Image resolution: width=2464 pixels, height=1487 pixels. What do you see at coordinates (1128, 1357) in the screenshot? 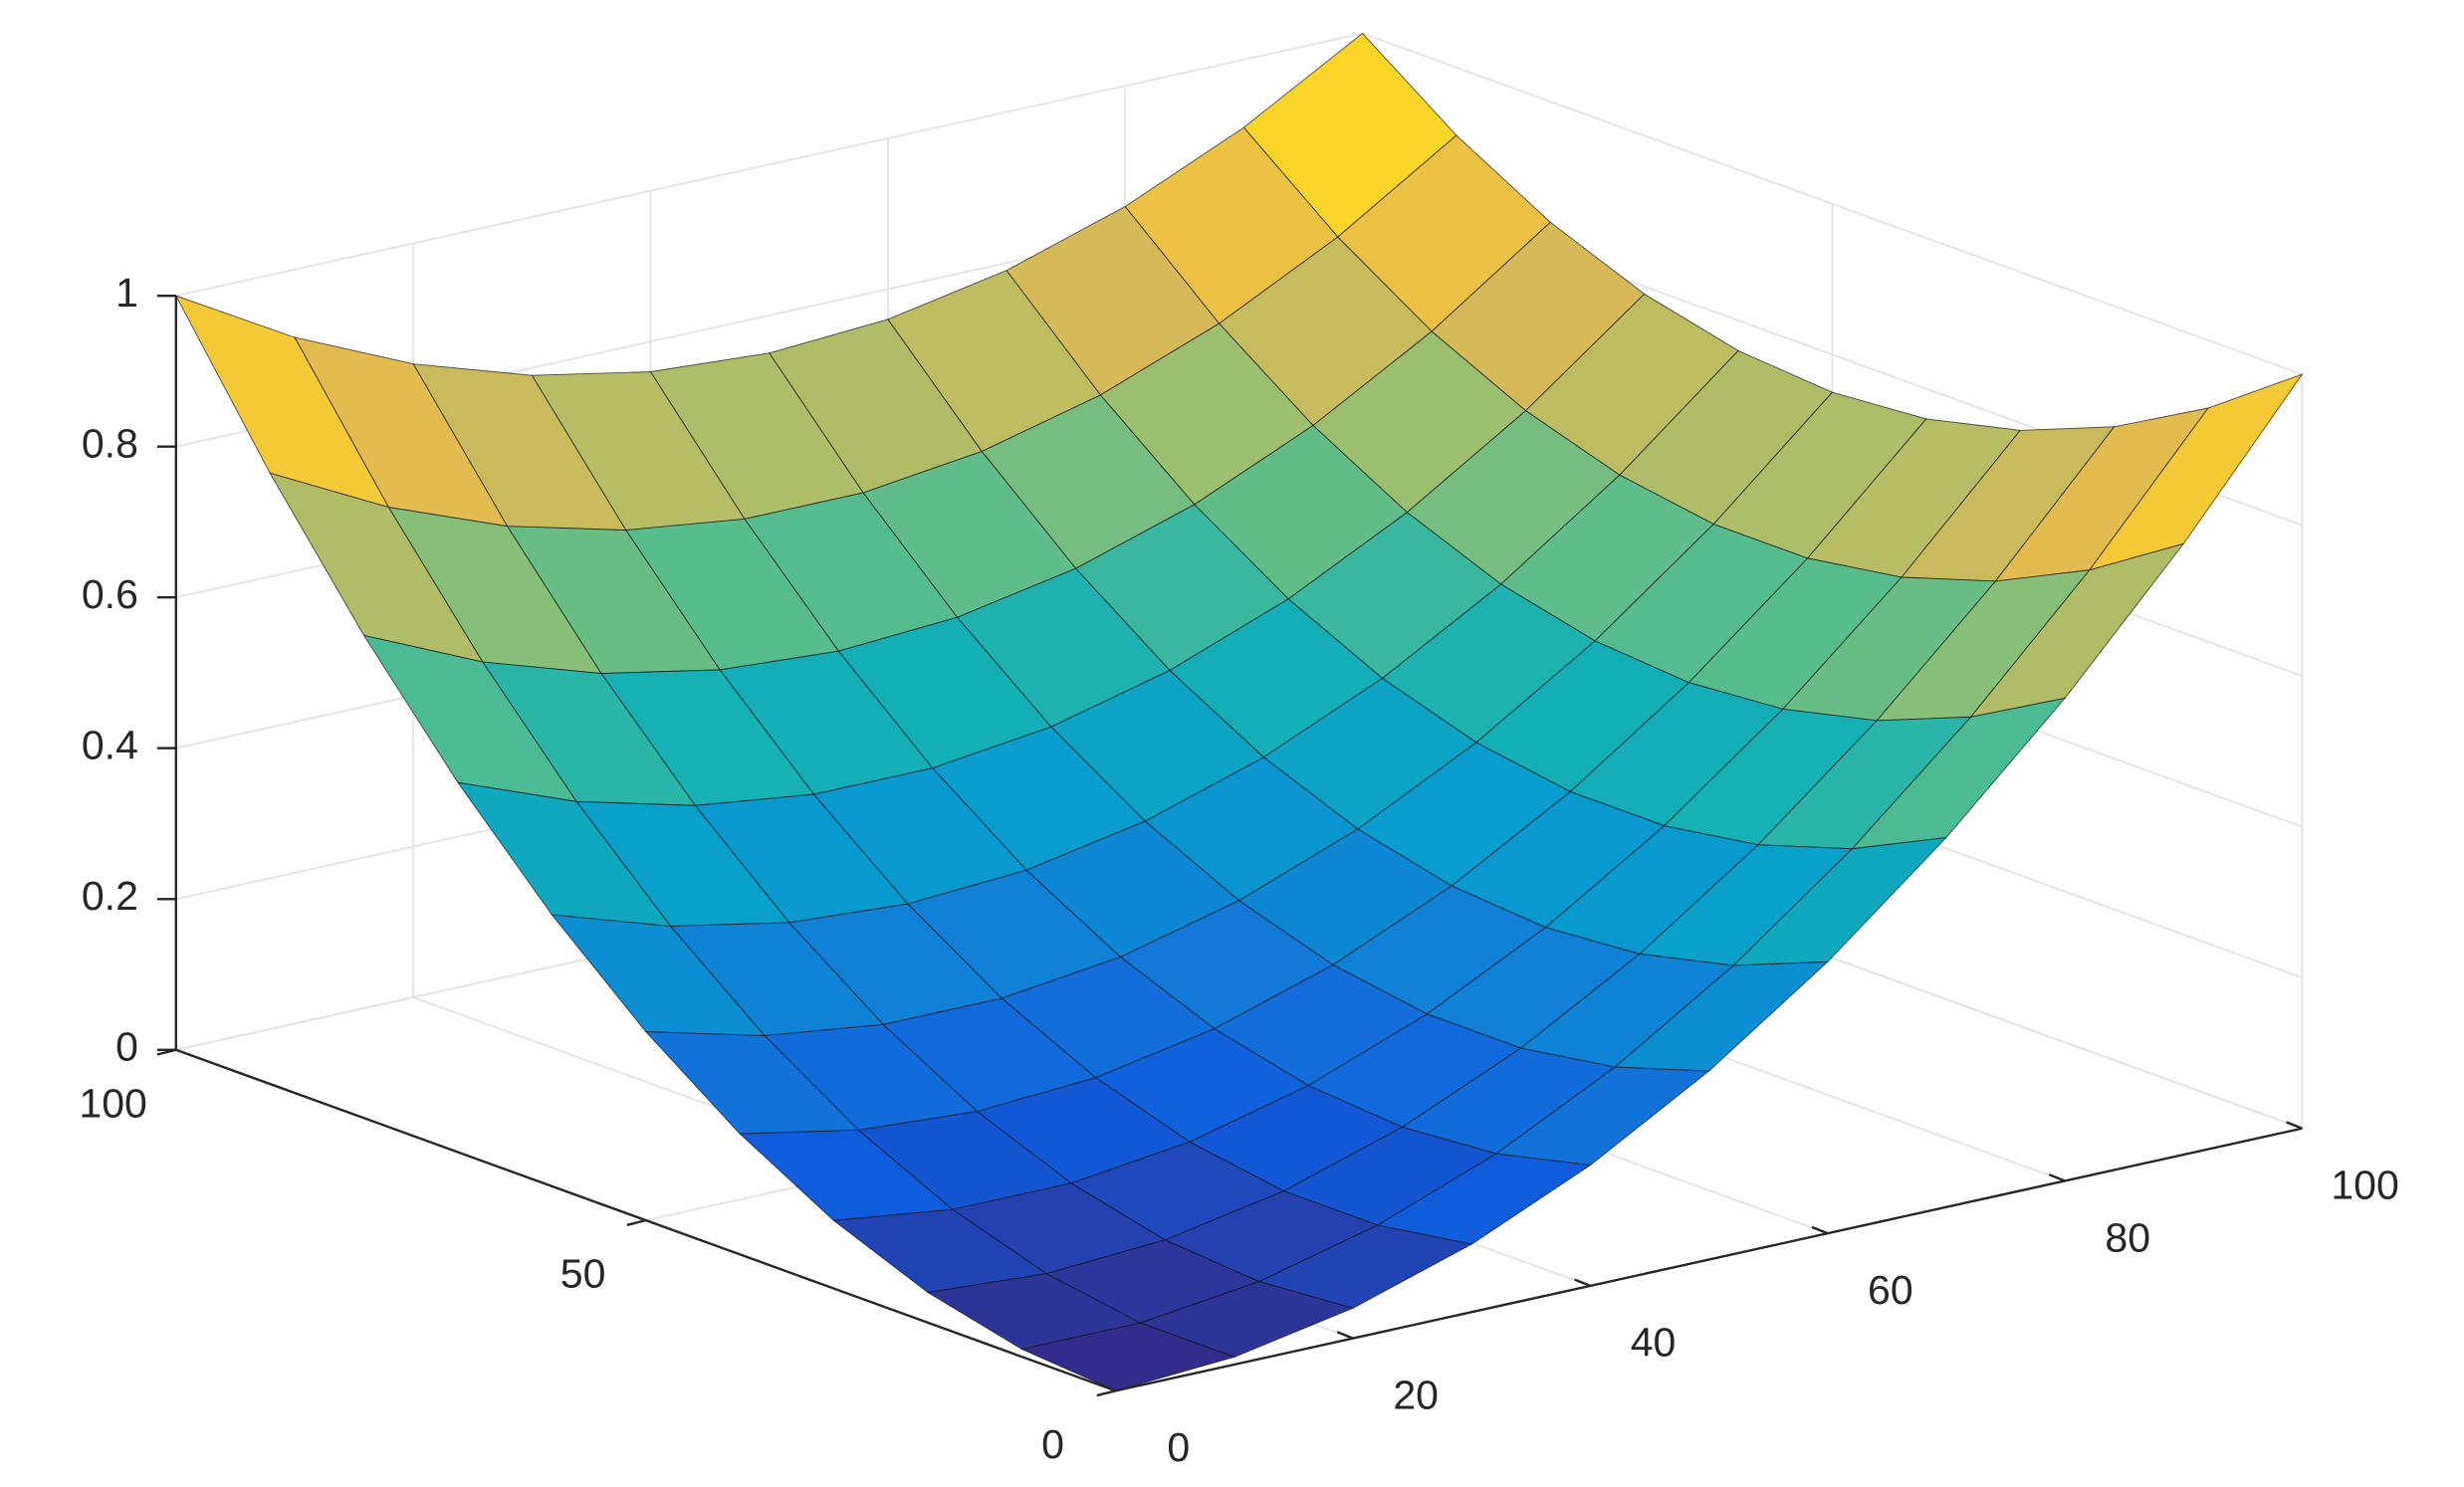
I see `surface-patch` at bounding box center [1128, 1357].